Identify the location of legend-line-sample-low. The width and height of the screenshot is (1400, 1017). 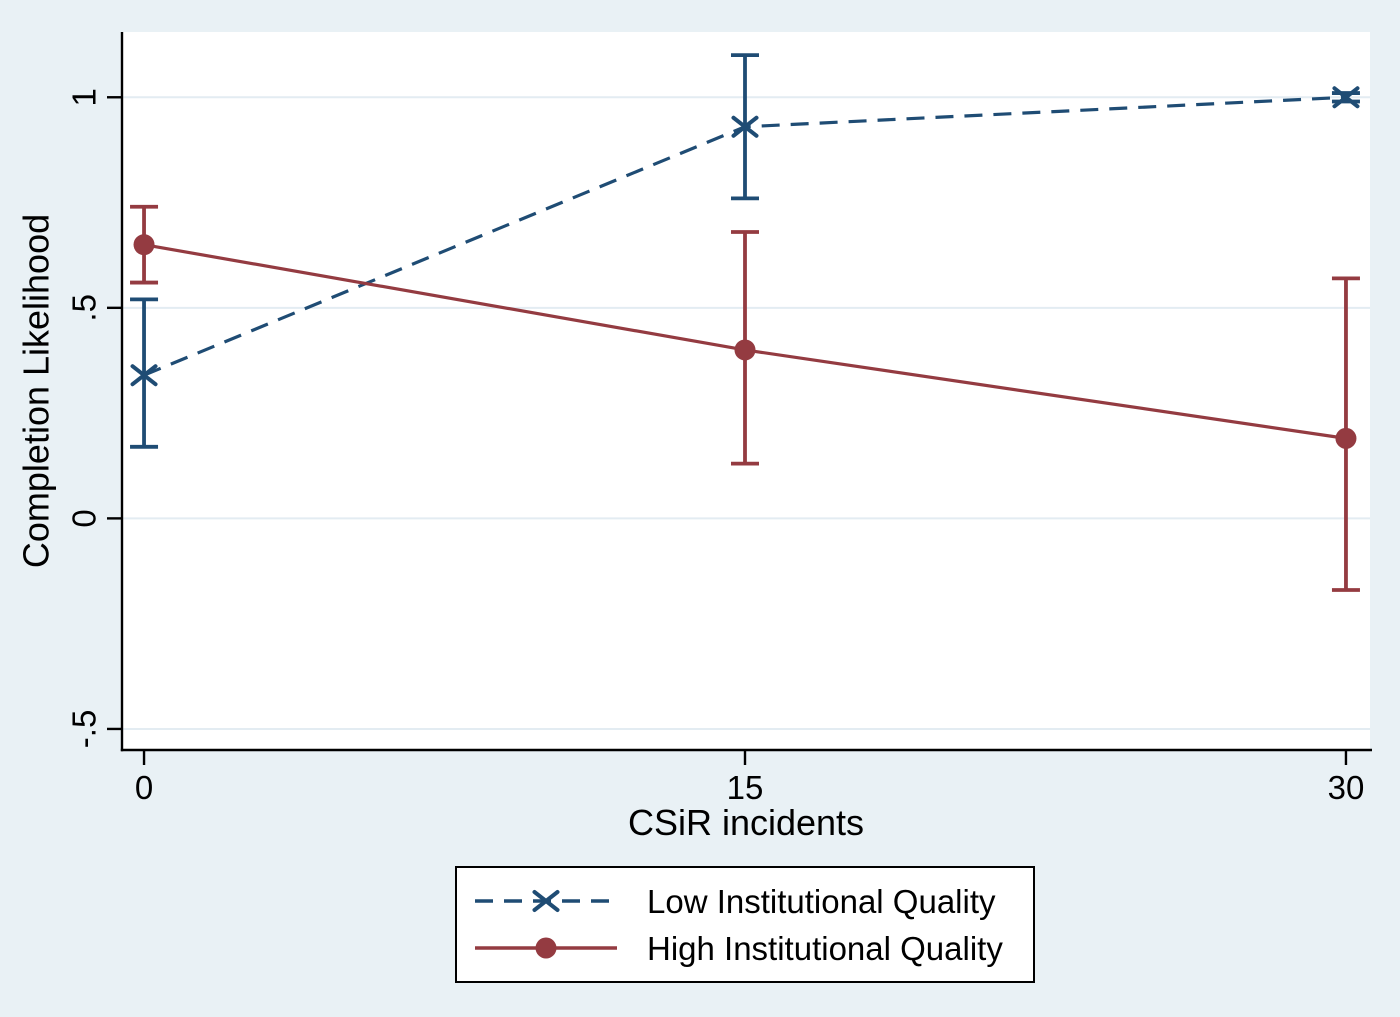
(546, 901).